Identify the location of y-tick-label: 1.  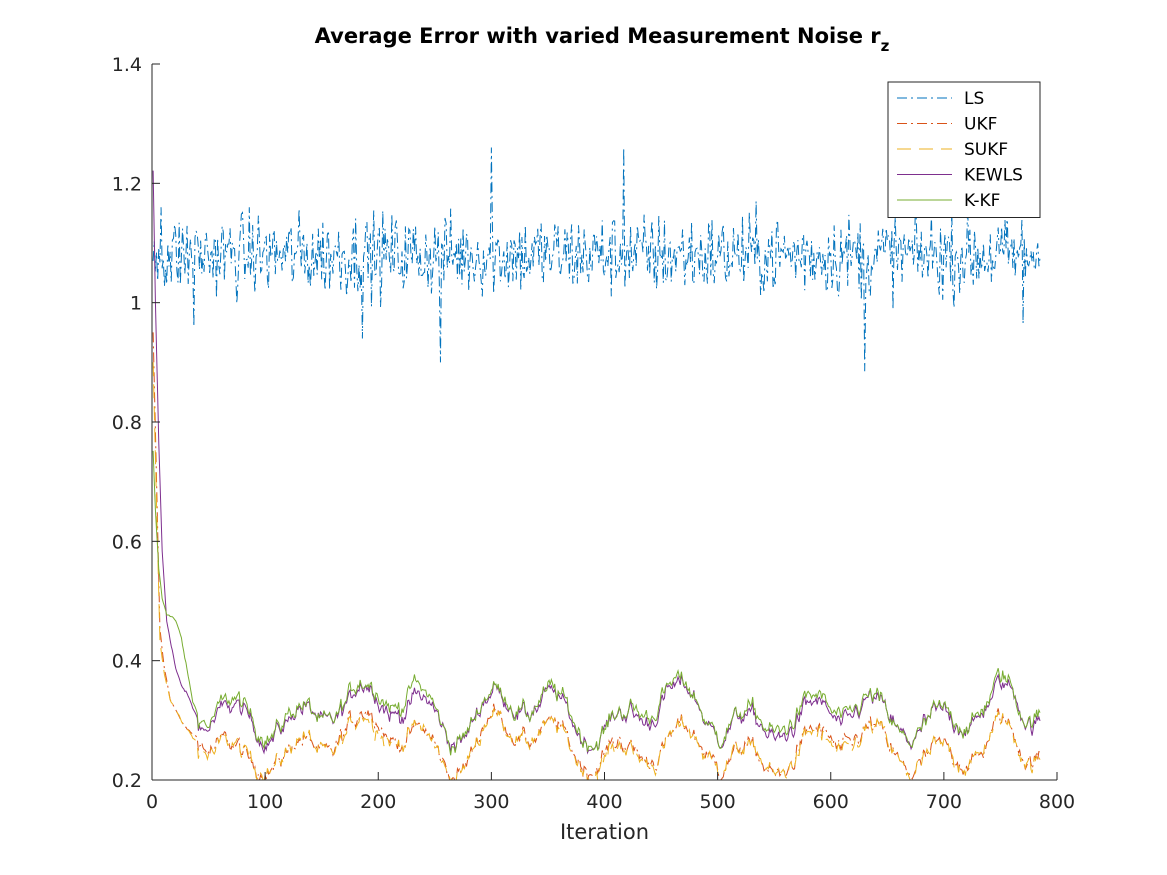
(136, 304).